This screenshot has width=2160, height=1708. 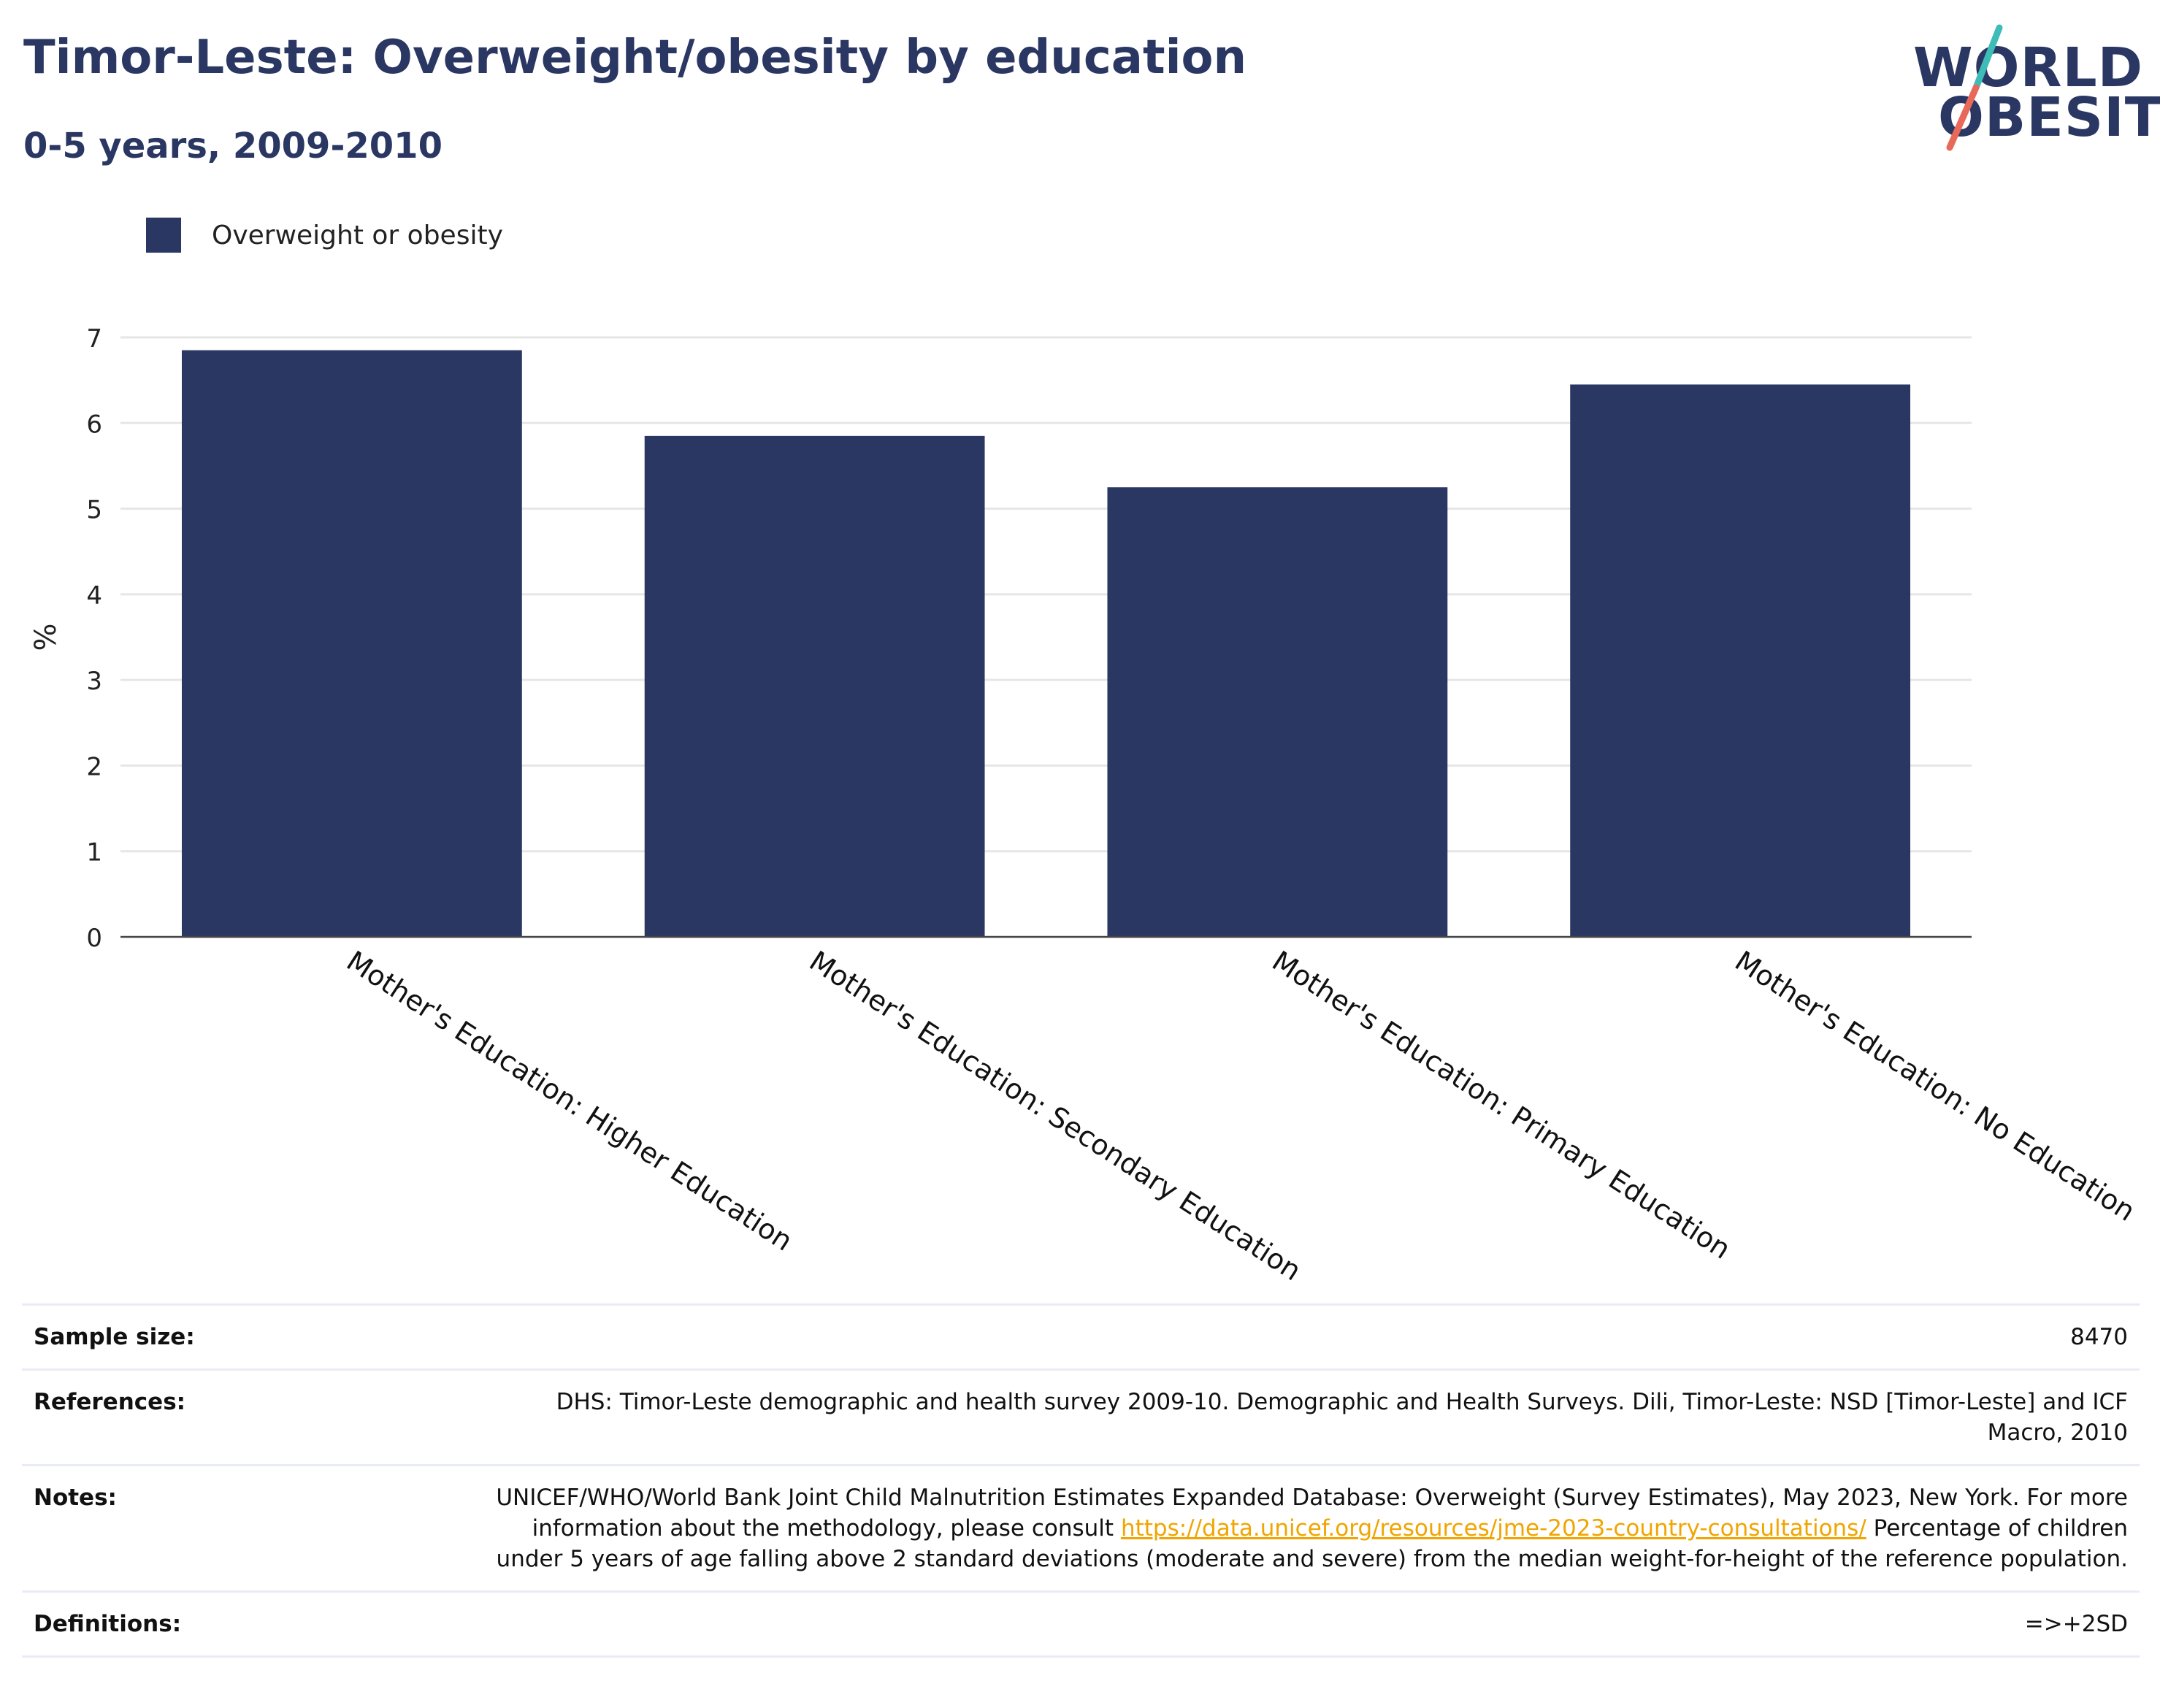 I want to click on sample-size-row: Sample size: 8470, so click(x=1081, y=1335).